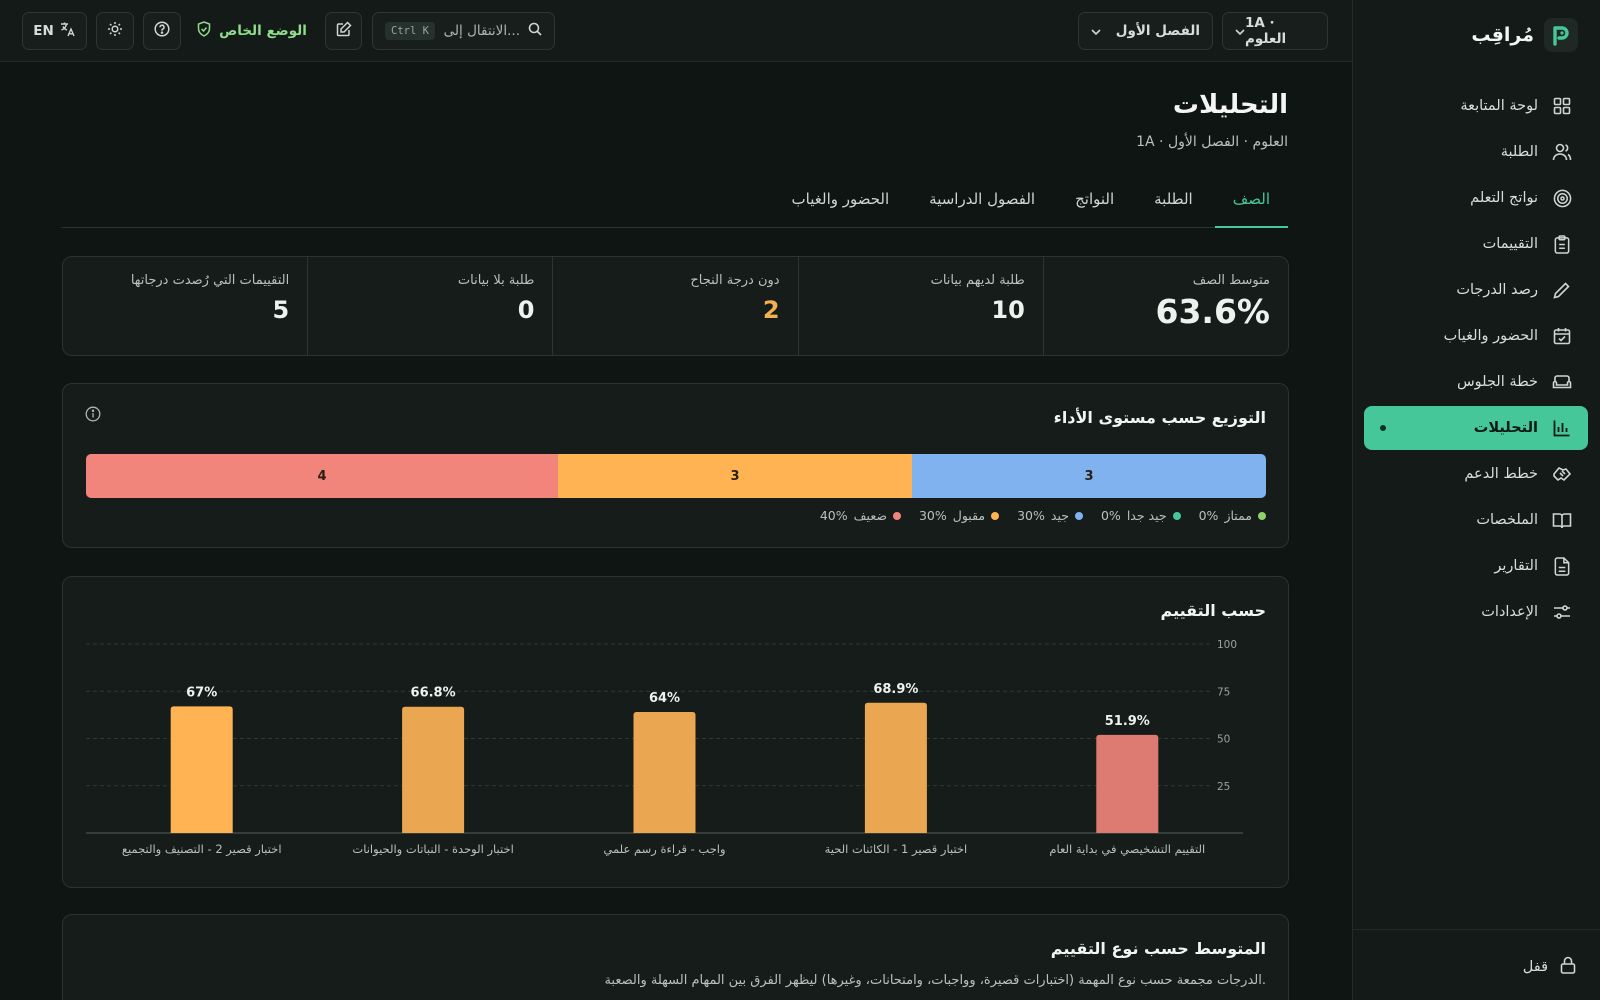 The image size is (1600, 1000). I want to click on brand: مُراقِب, so click(1524, 35).